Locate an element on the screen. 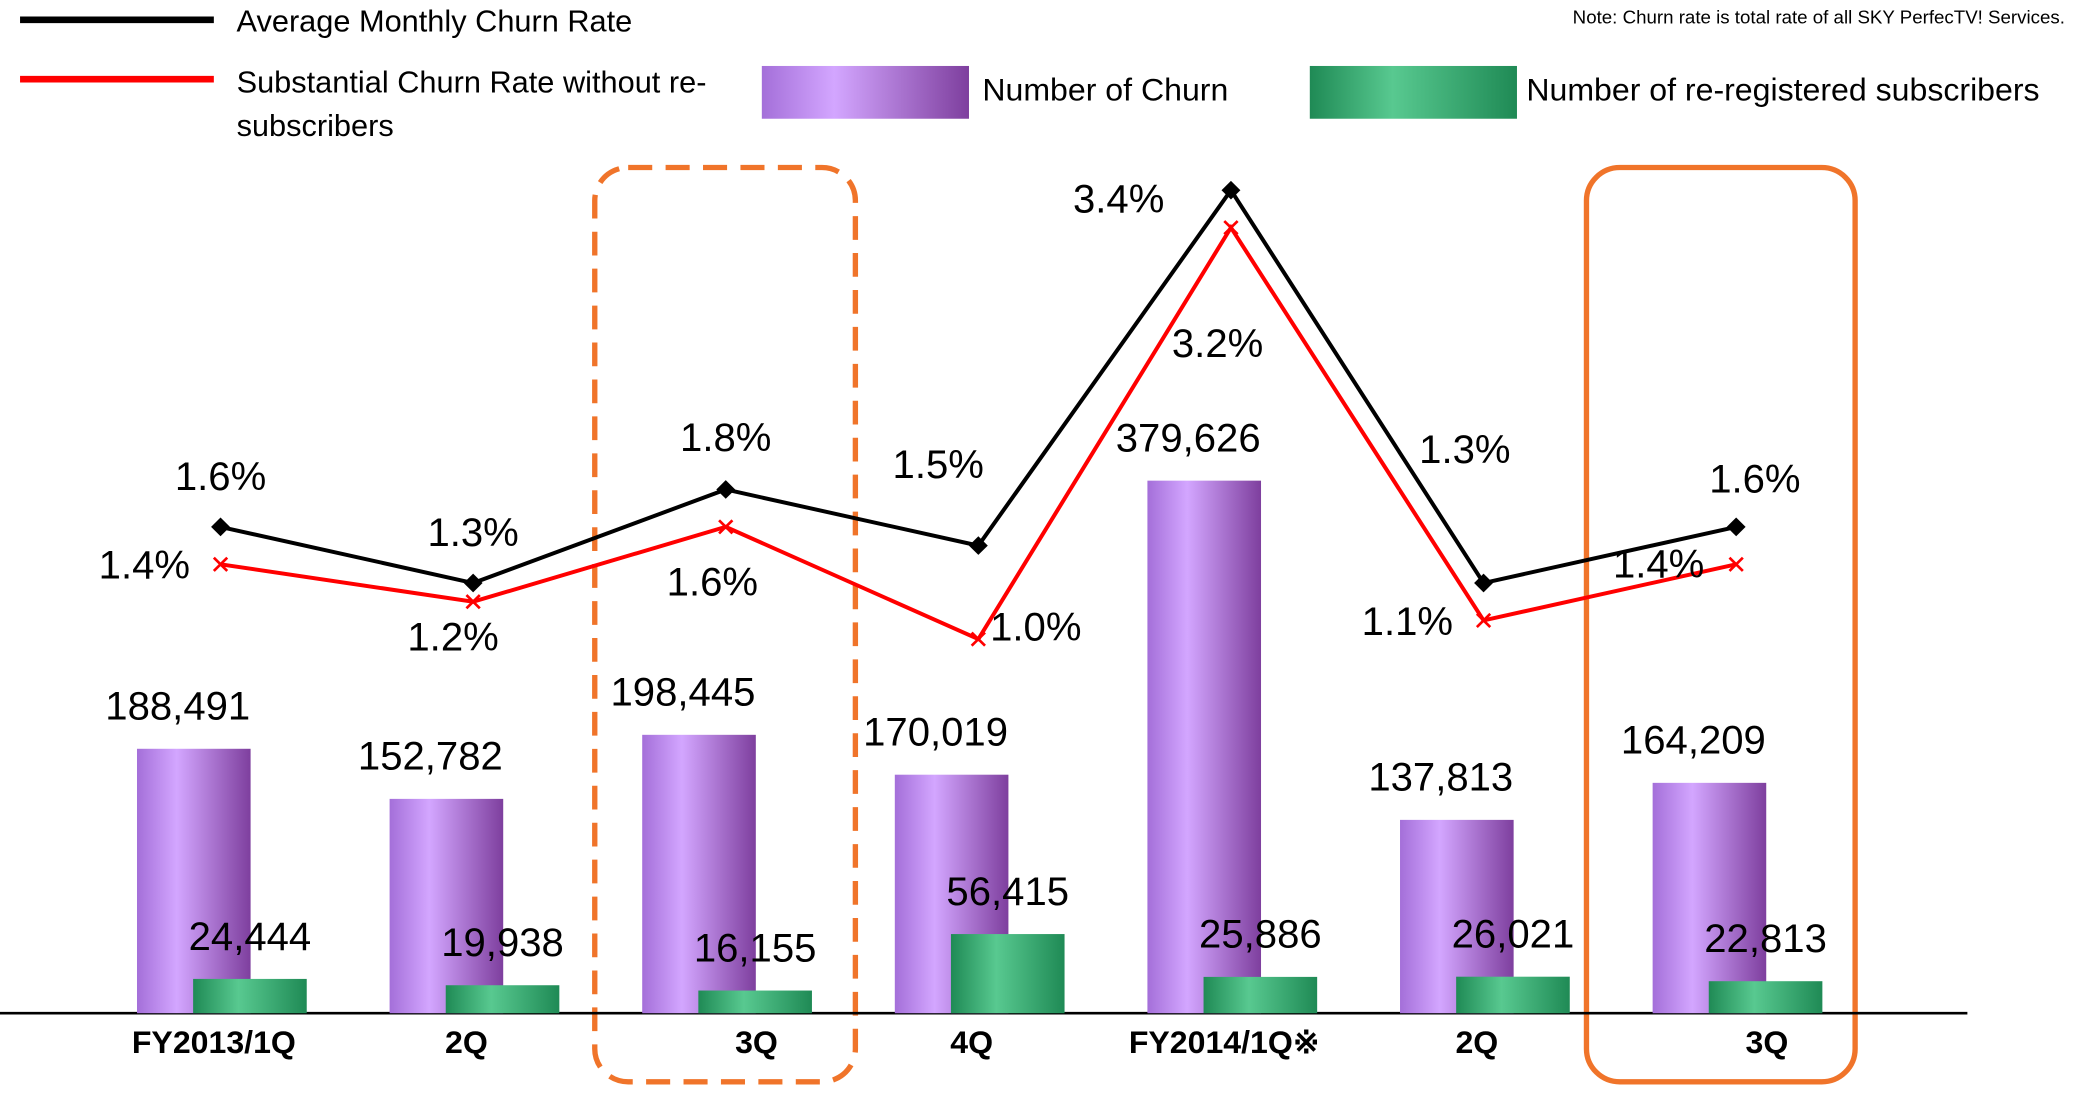 Image resolution: width=2085 pixels, height=1095 pixels. data-label: 379,626 is located at coordinates (1188, 439).